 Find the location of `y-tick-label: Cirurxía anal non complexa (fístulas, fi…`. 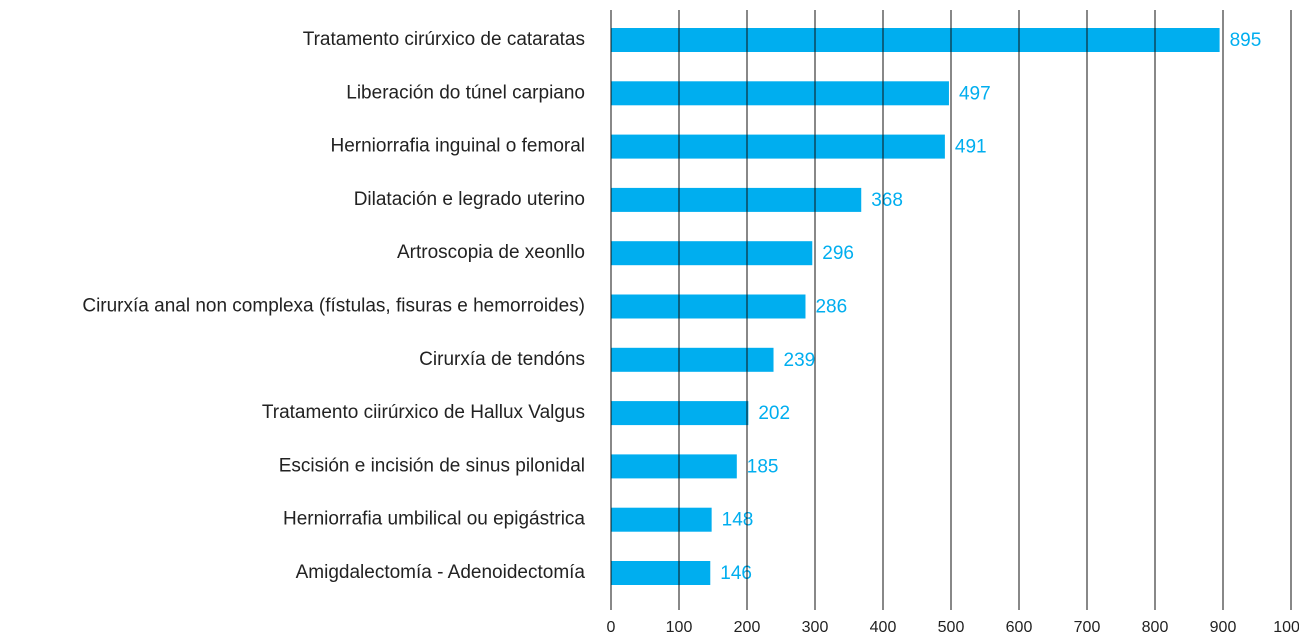

y-tick-label: Cirurxía anal non complexa (fístulas, fi… is located at coordinates (333, 306).